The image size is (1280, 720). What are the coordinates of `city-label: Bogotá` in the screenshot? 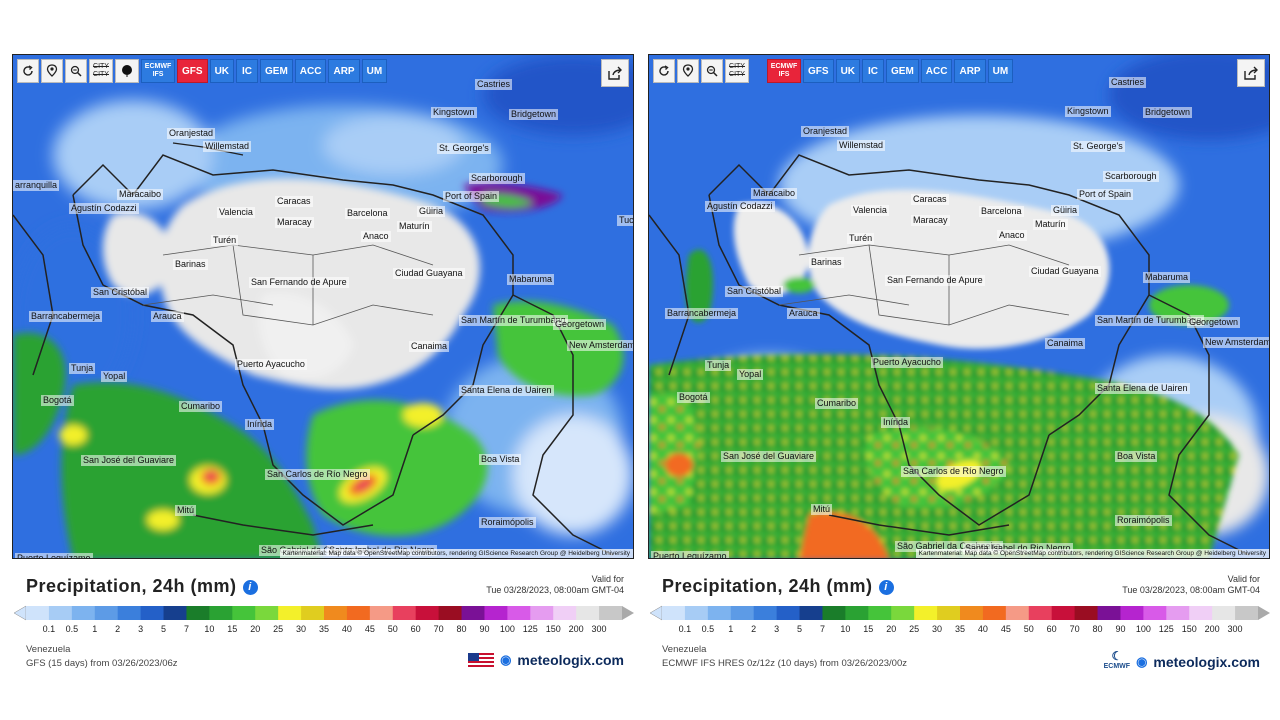 It's located at (693, 397).